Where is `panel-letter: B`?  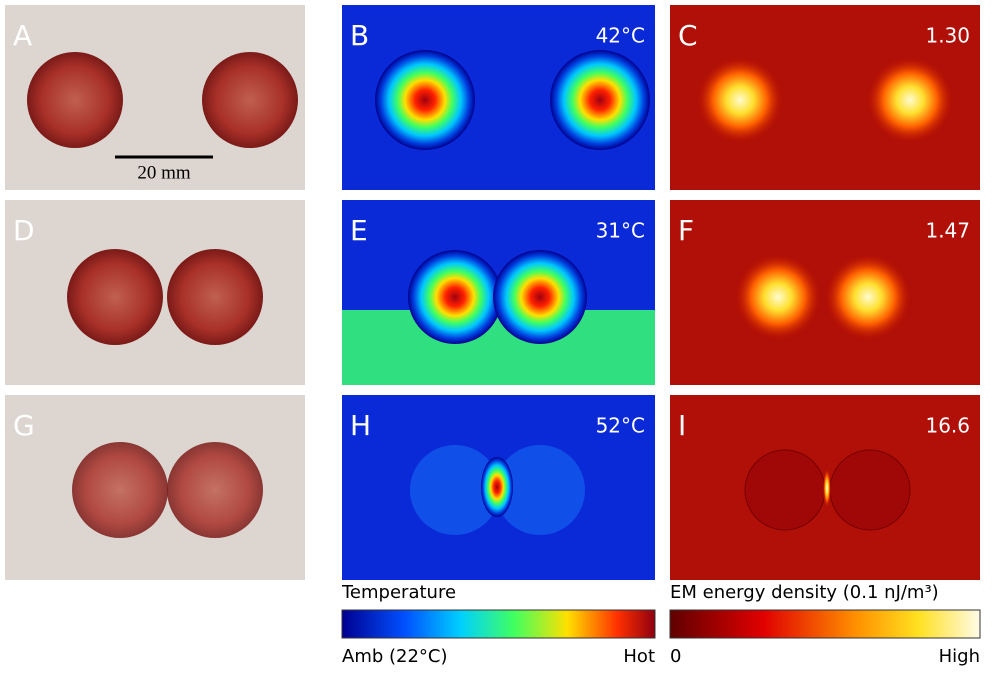
panel-letter: B is located at coordinates (359, 35).